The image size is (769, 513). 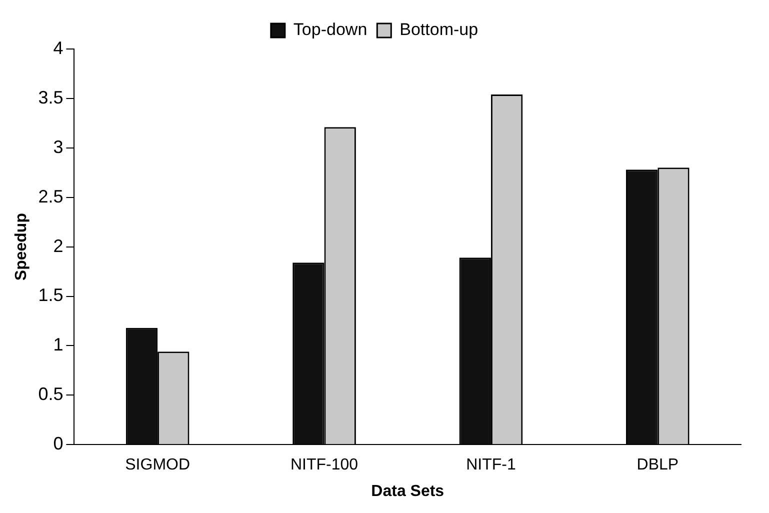 What do you see at coordinates (330, 30) in the screenshot?
I see `legend-label: Top-down` at bounding box center [330, 30].